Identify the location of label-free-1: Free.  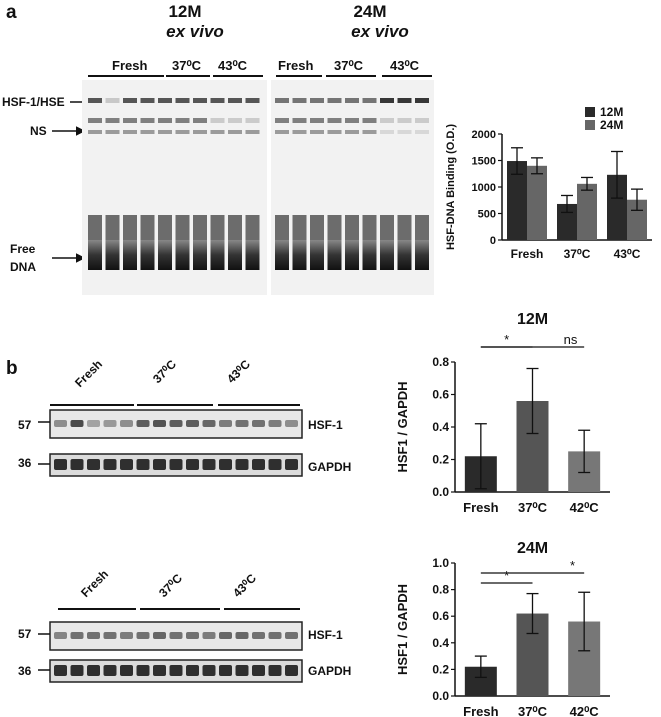
(23, 249).